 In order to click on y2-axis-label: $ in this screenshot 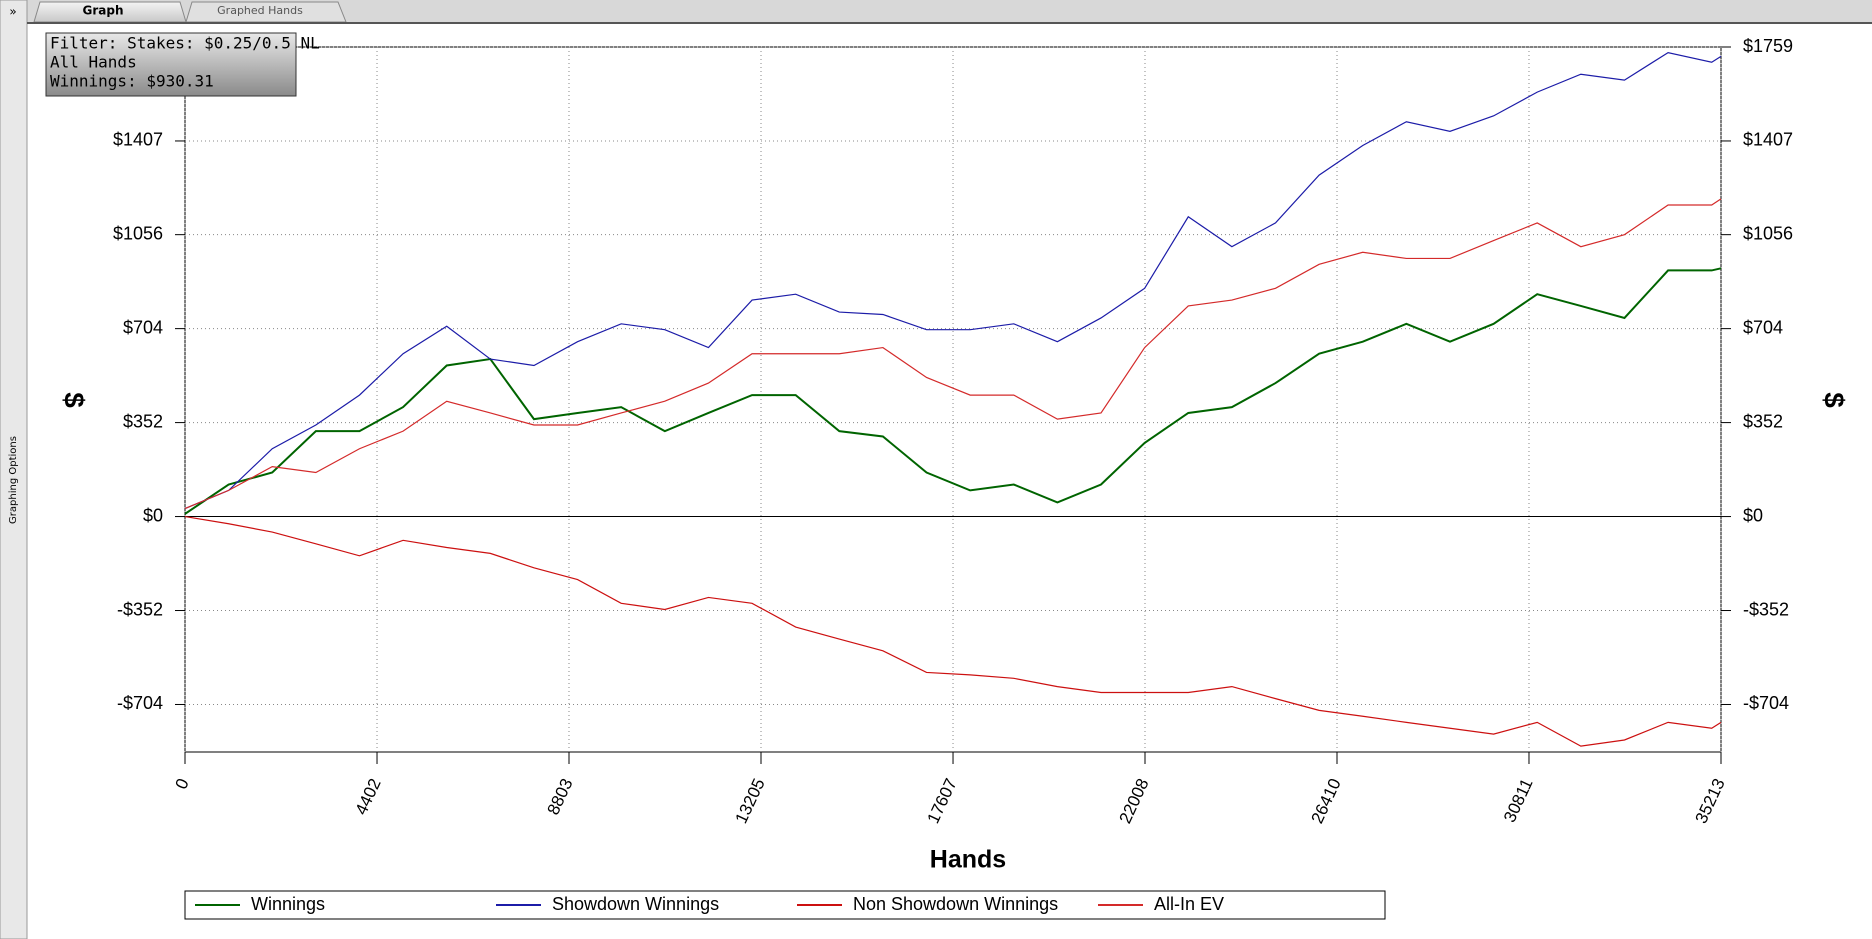, I will do `click(1834, 400)`.